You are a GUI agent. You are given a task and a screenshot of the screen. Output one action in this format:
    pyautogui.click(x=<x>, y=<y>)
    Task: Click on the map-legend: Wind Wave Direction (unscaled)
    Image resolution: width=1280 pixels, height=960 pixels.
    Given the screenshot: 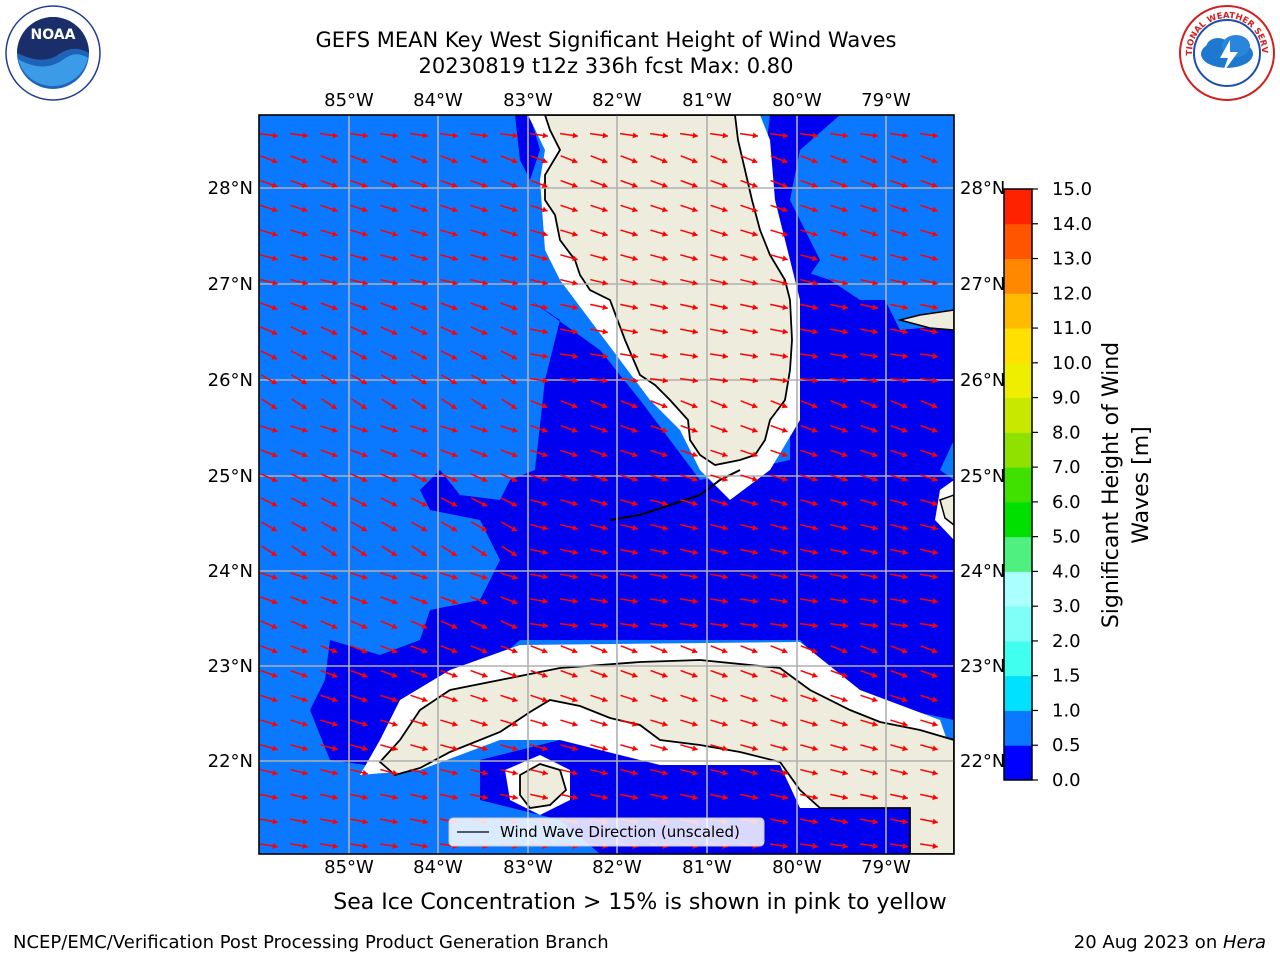 What is the action you would take?
    pyautogui.click(x=606, y=832)
    